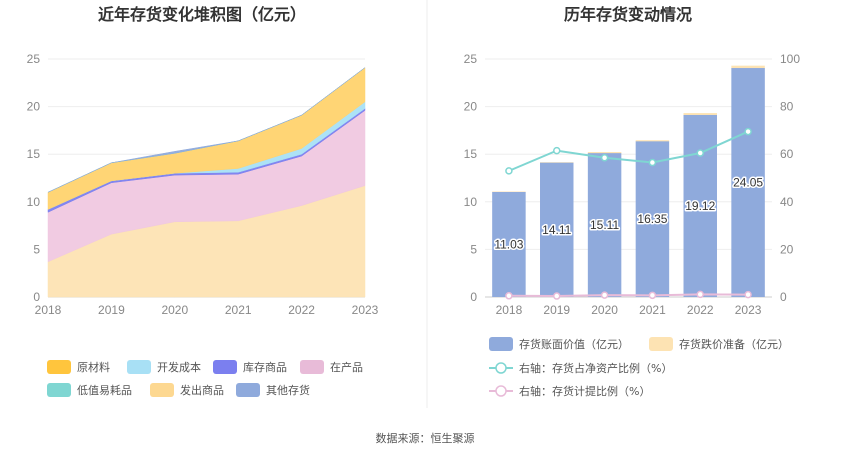 This screenshot has height=459, width=850. I want to click on bar-value-label: 16.35, so click(652, 219).